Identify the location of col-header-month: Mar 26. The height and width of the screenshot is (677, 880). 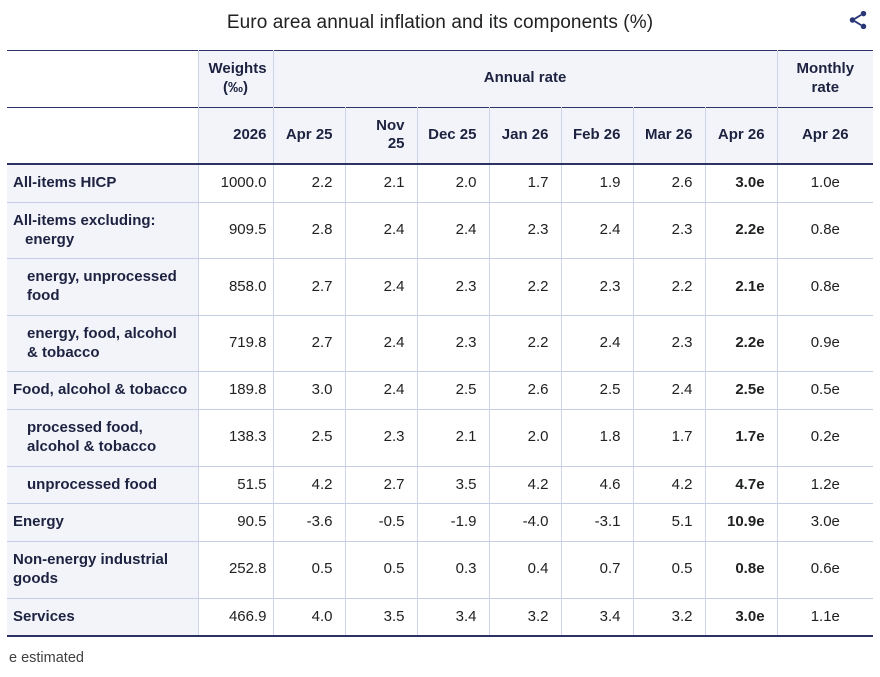
(668, 135).